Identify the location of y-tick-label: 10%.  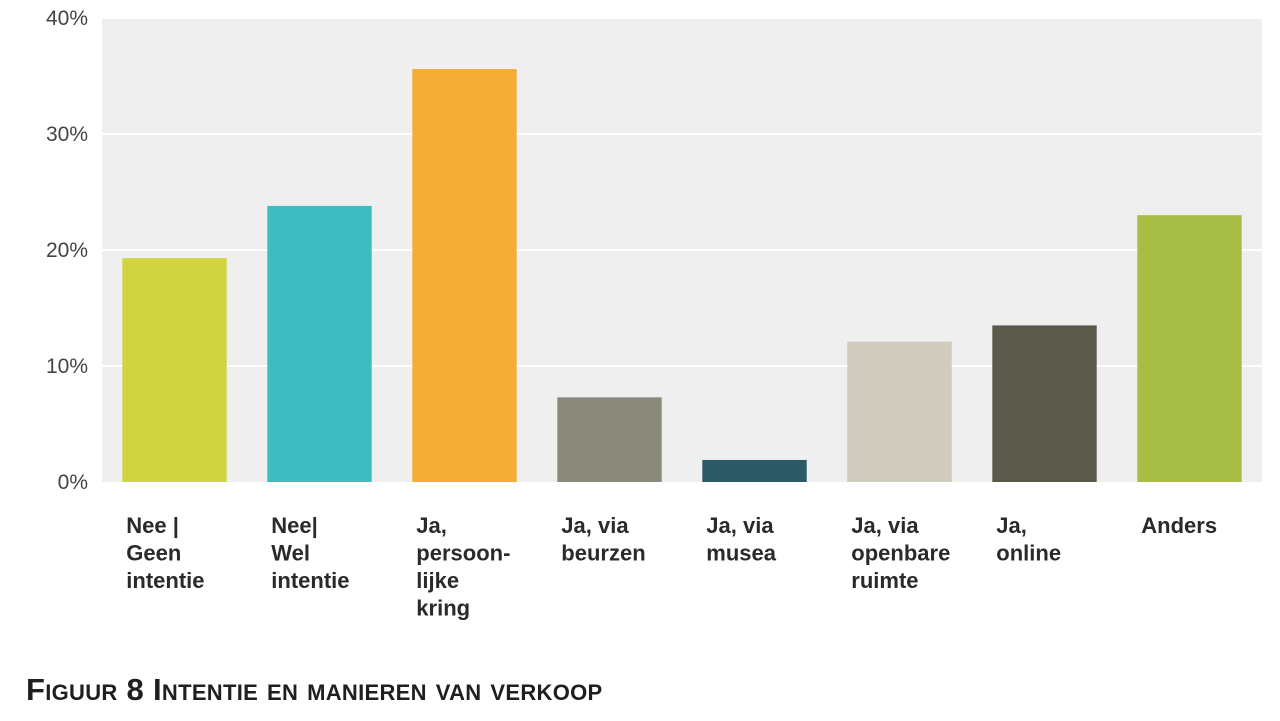
(67, 366).